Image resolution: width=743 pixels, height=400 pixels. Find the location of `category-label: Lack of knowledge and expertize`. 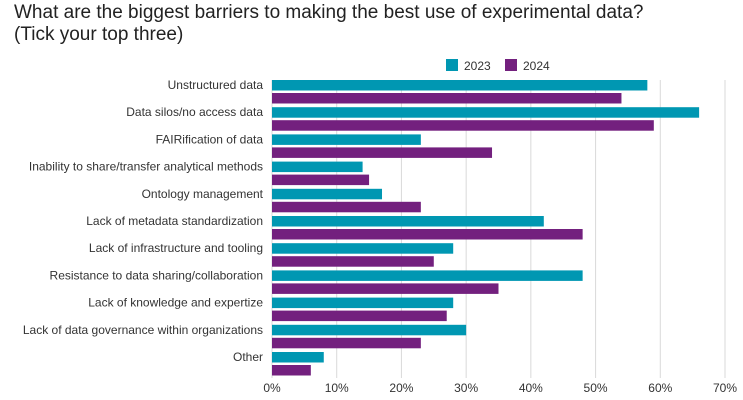

category-label: Lack of knowledge and expertize is located at coordinates (175, 303).